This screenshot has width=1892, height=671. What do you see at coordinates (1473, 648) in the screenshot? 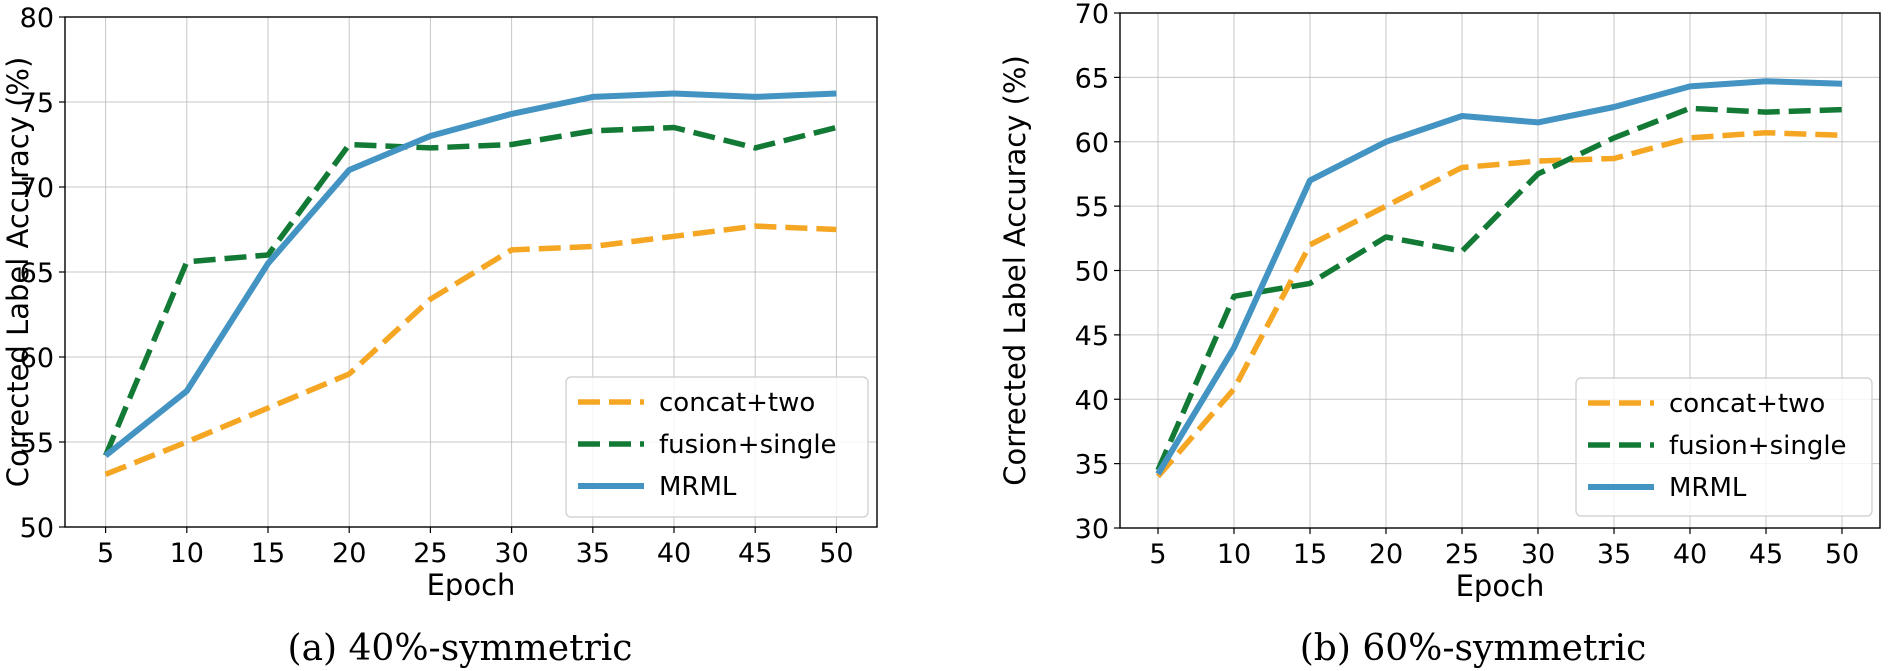
I see `panel-caption: (b) 60%-symmetric` at bounding box center [1473, 648].